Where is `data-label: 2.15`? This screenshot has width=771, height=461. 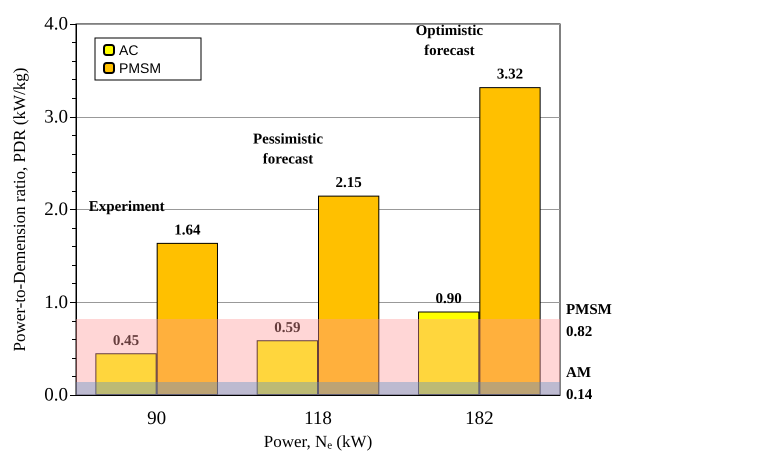 data-label: 2.15 is located at coordinates (349, 183).